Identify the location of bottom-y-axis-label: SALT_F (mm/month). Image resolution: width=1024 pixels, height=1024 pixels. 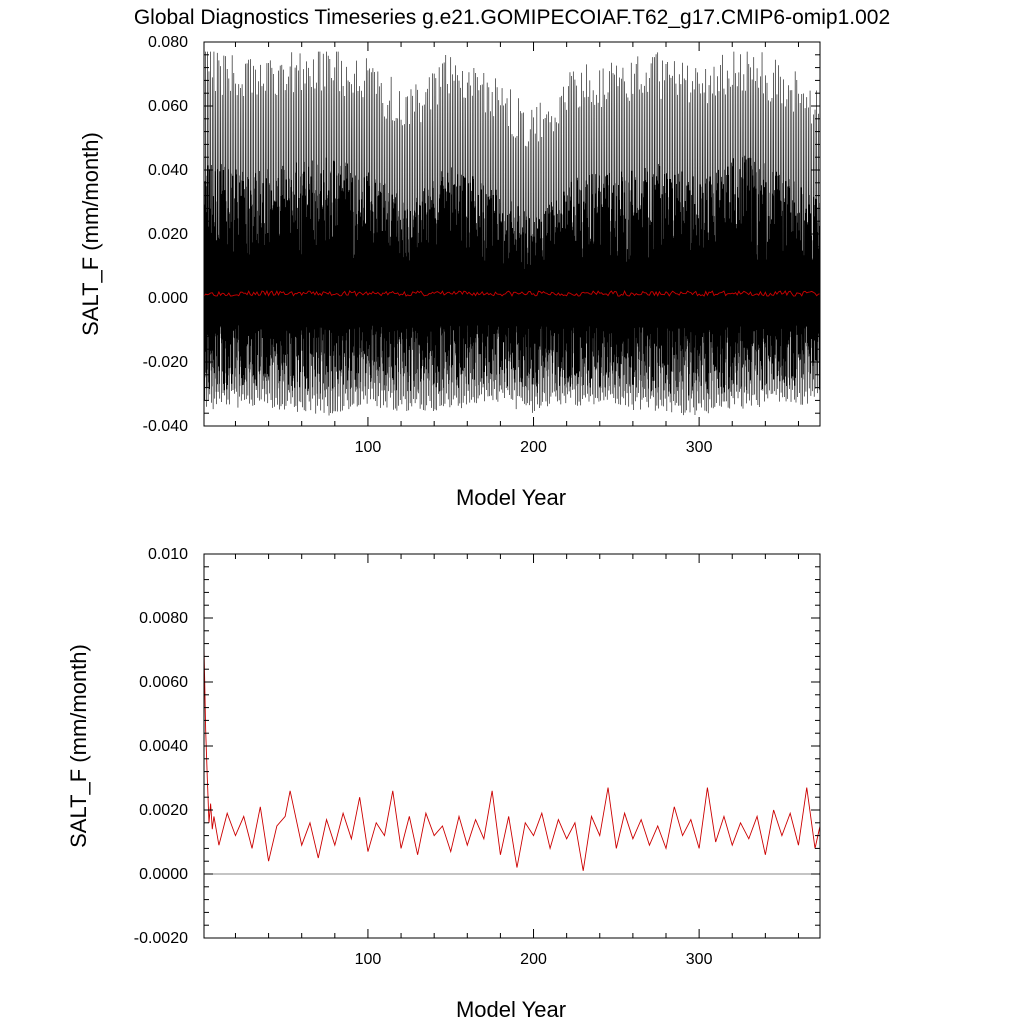
(78, 746).